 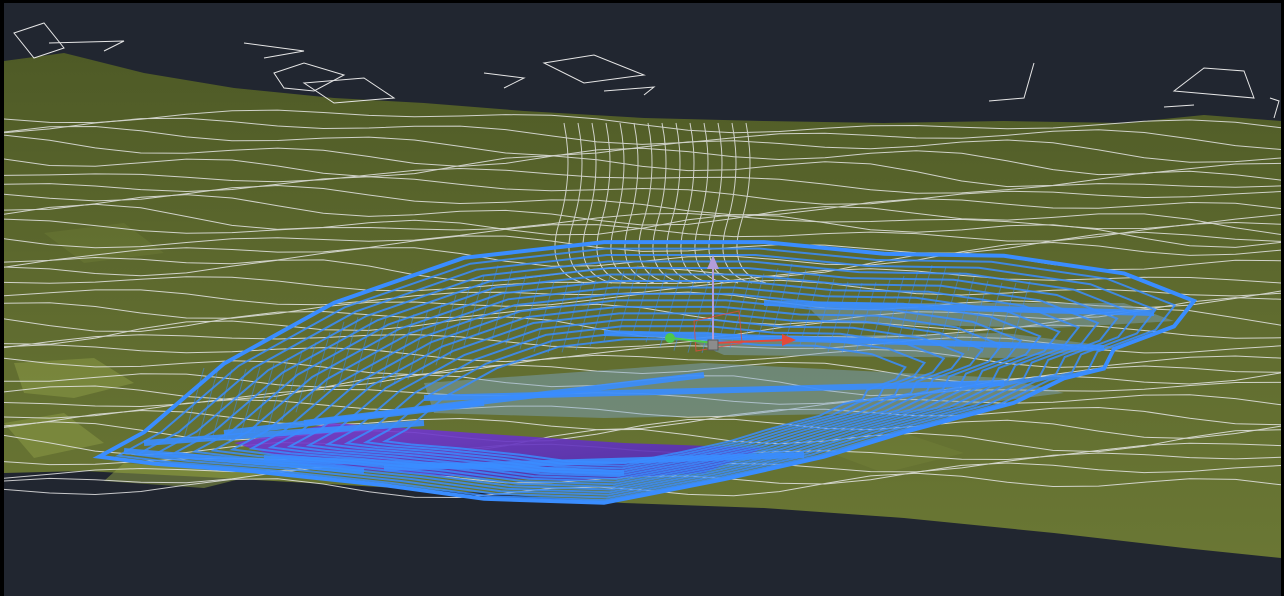 I want to click on ucs-axis-icon, so click(x=730, y=303).